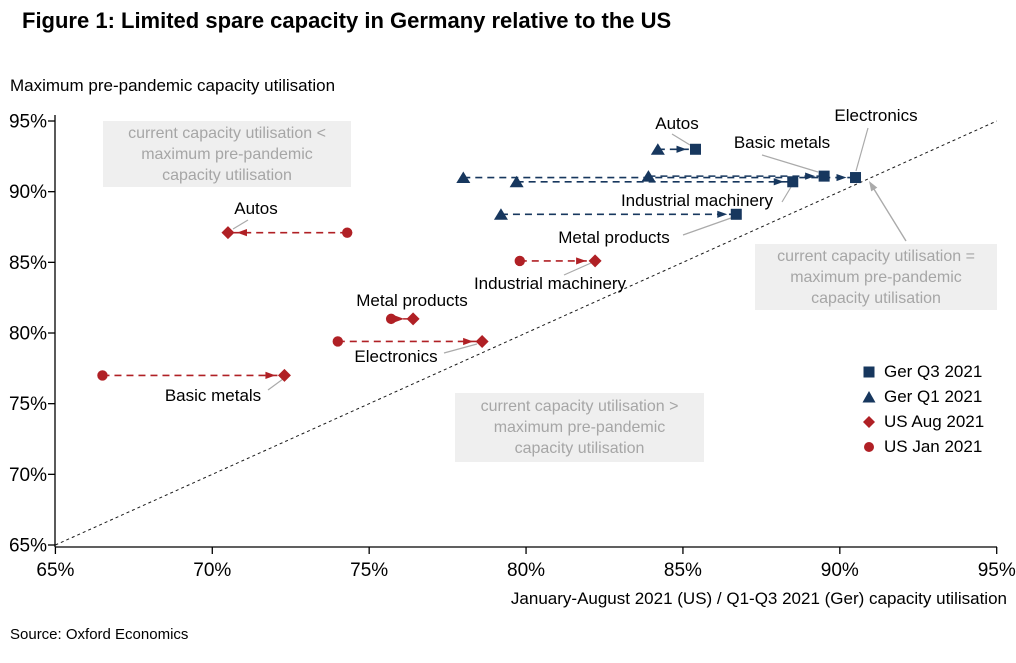  What do you see at coordinates (695, 149) in the screenshot?
I see `ger-q3-marker-autos` at bounding box center [695, 149].